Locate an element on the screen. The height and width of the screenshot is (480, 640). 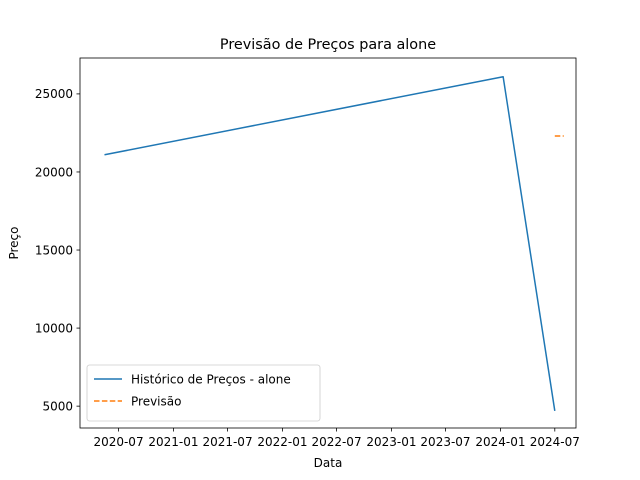
x-axis-label: Data is located at coordinates (328, 463).